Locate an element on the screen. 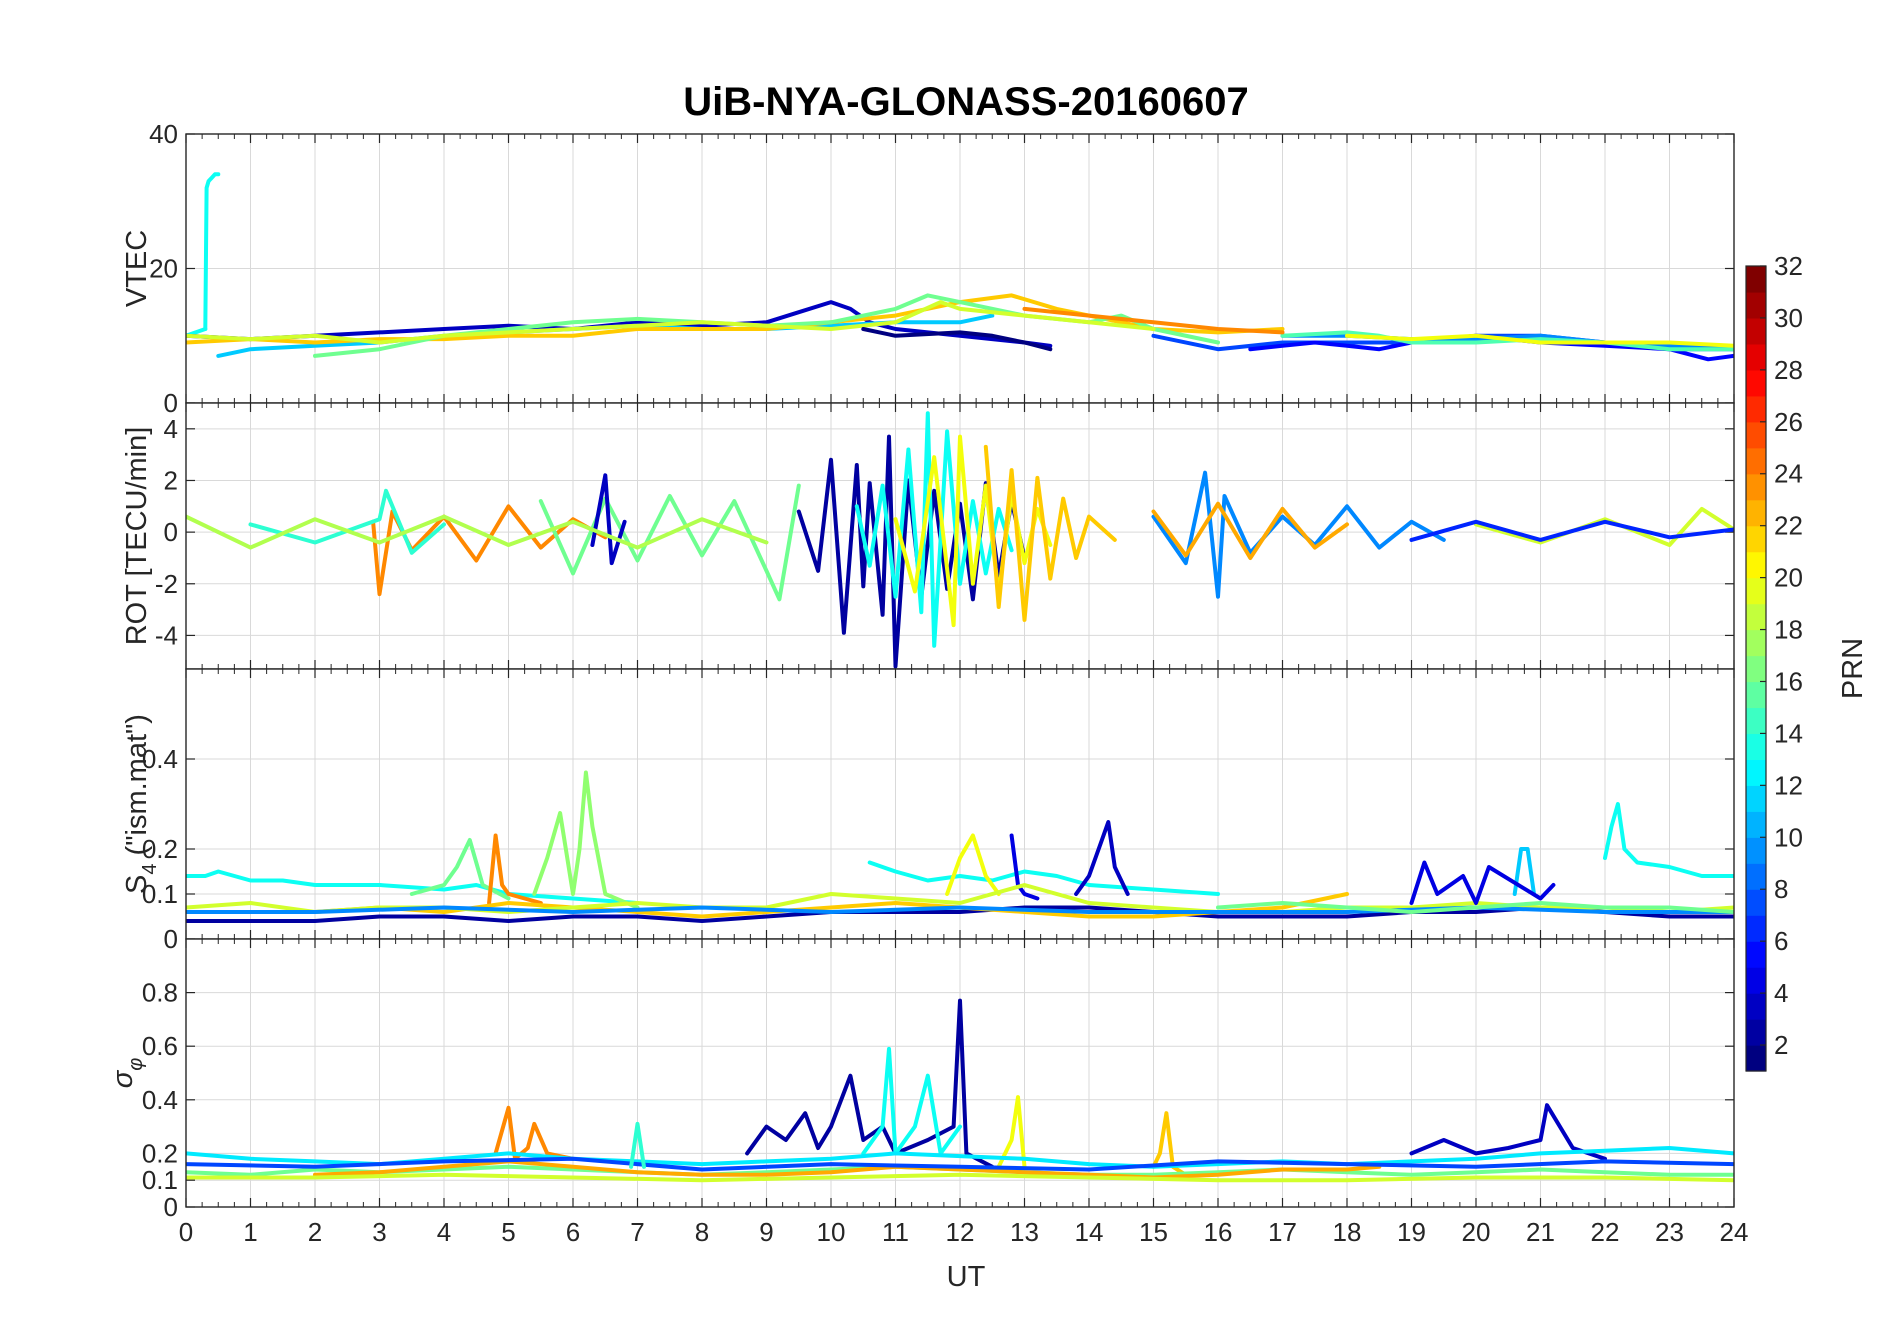 The image size is (1902, 1330). x-tick-label: 14 is located at coordinates (1089, 1232).